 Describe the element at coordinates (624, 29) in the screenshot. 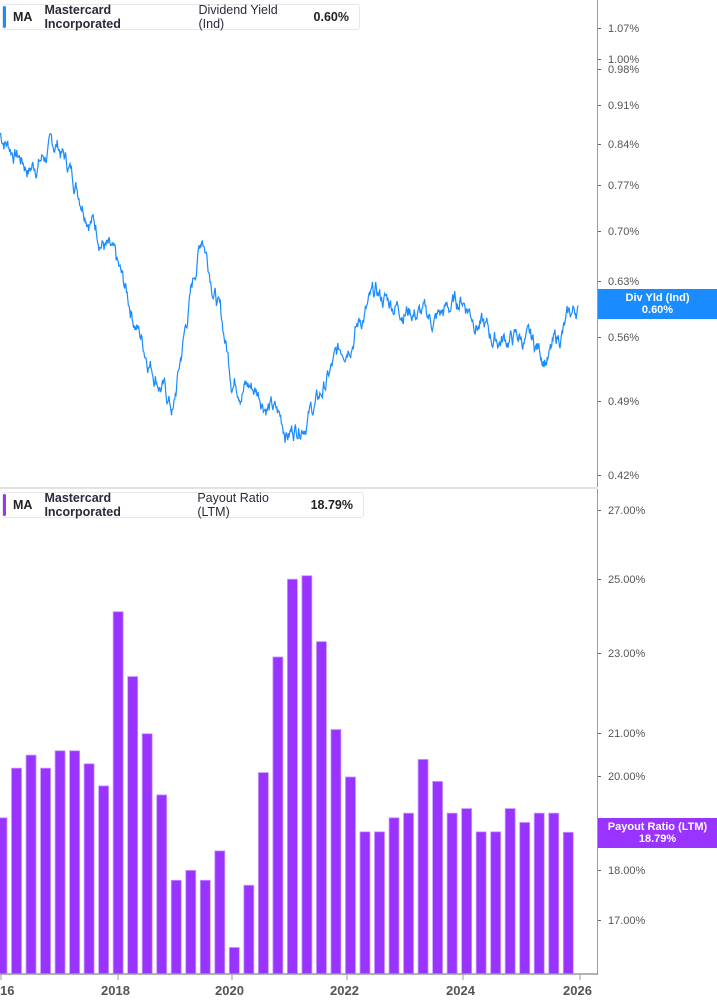

I see `y-tick-label: 1.07%` at that location.